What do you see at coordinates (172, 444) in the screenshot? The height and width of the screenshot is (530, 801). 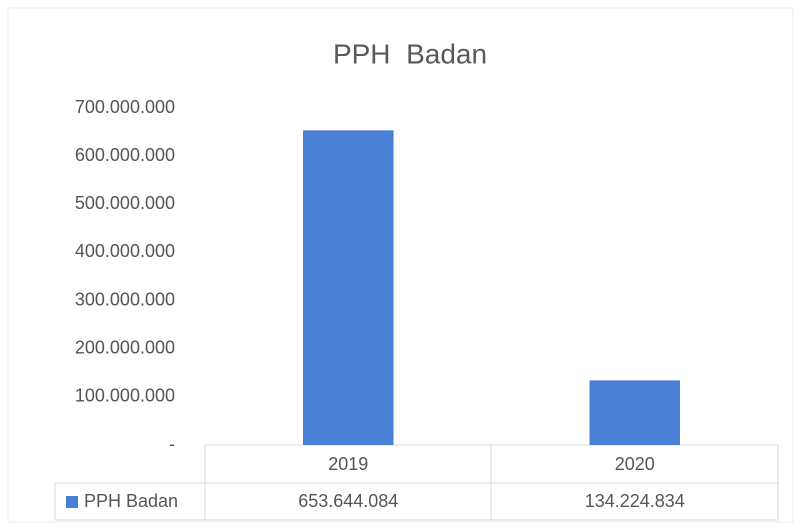 I see `y-tick-label: -` at bounding box center [172, 444].